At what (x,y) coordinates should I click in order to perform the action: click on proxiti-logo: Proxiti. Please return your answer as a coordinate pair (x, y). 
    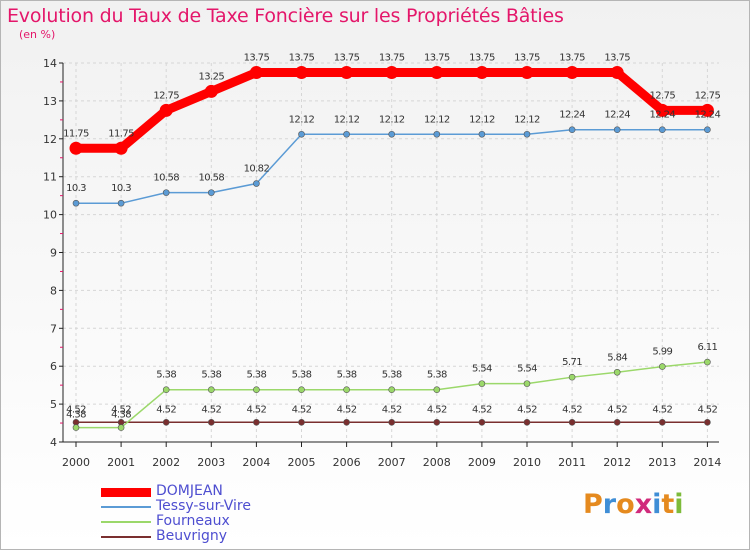
    Looking at the image, I should click on (633, 504).